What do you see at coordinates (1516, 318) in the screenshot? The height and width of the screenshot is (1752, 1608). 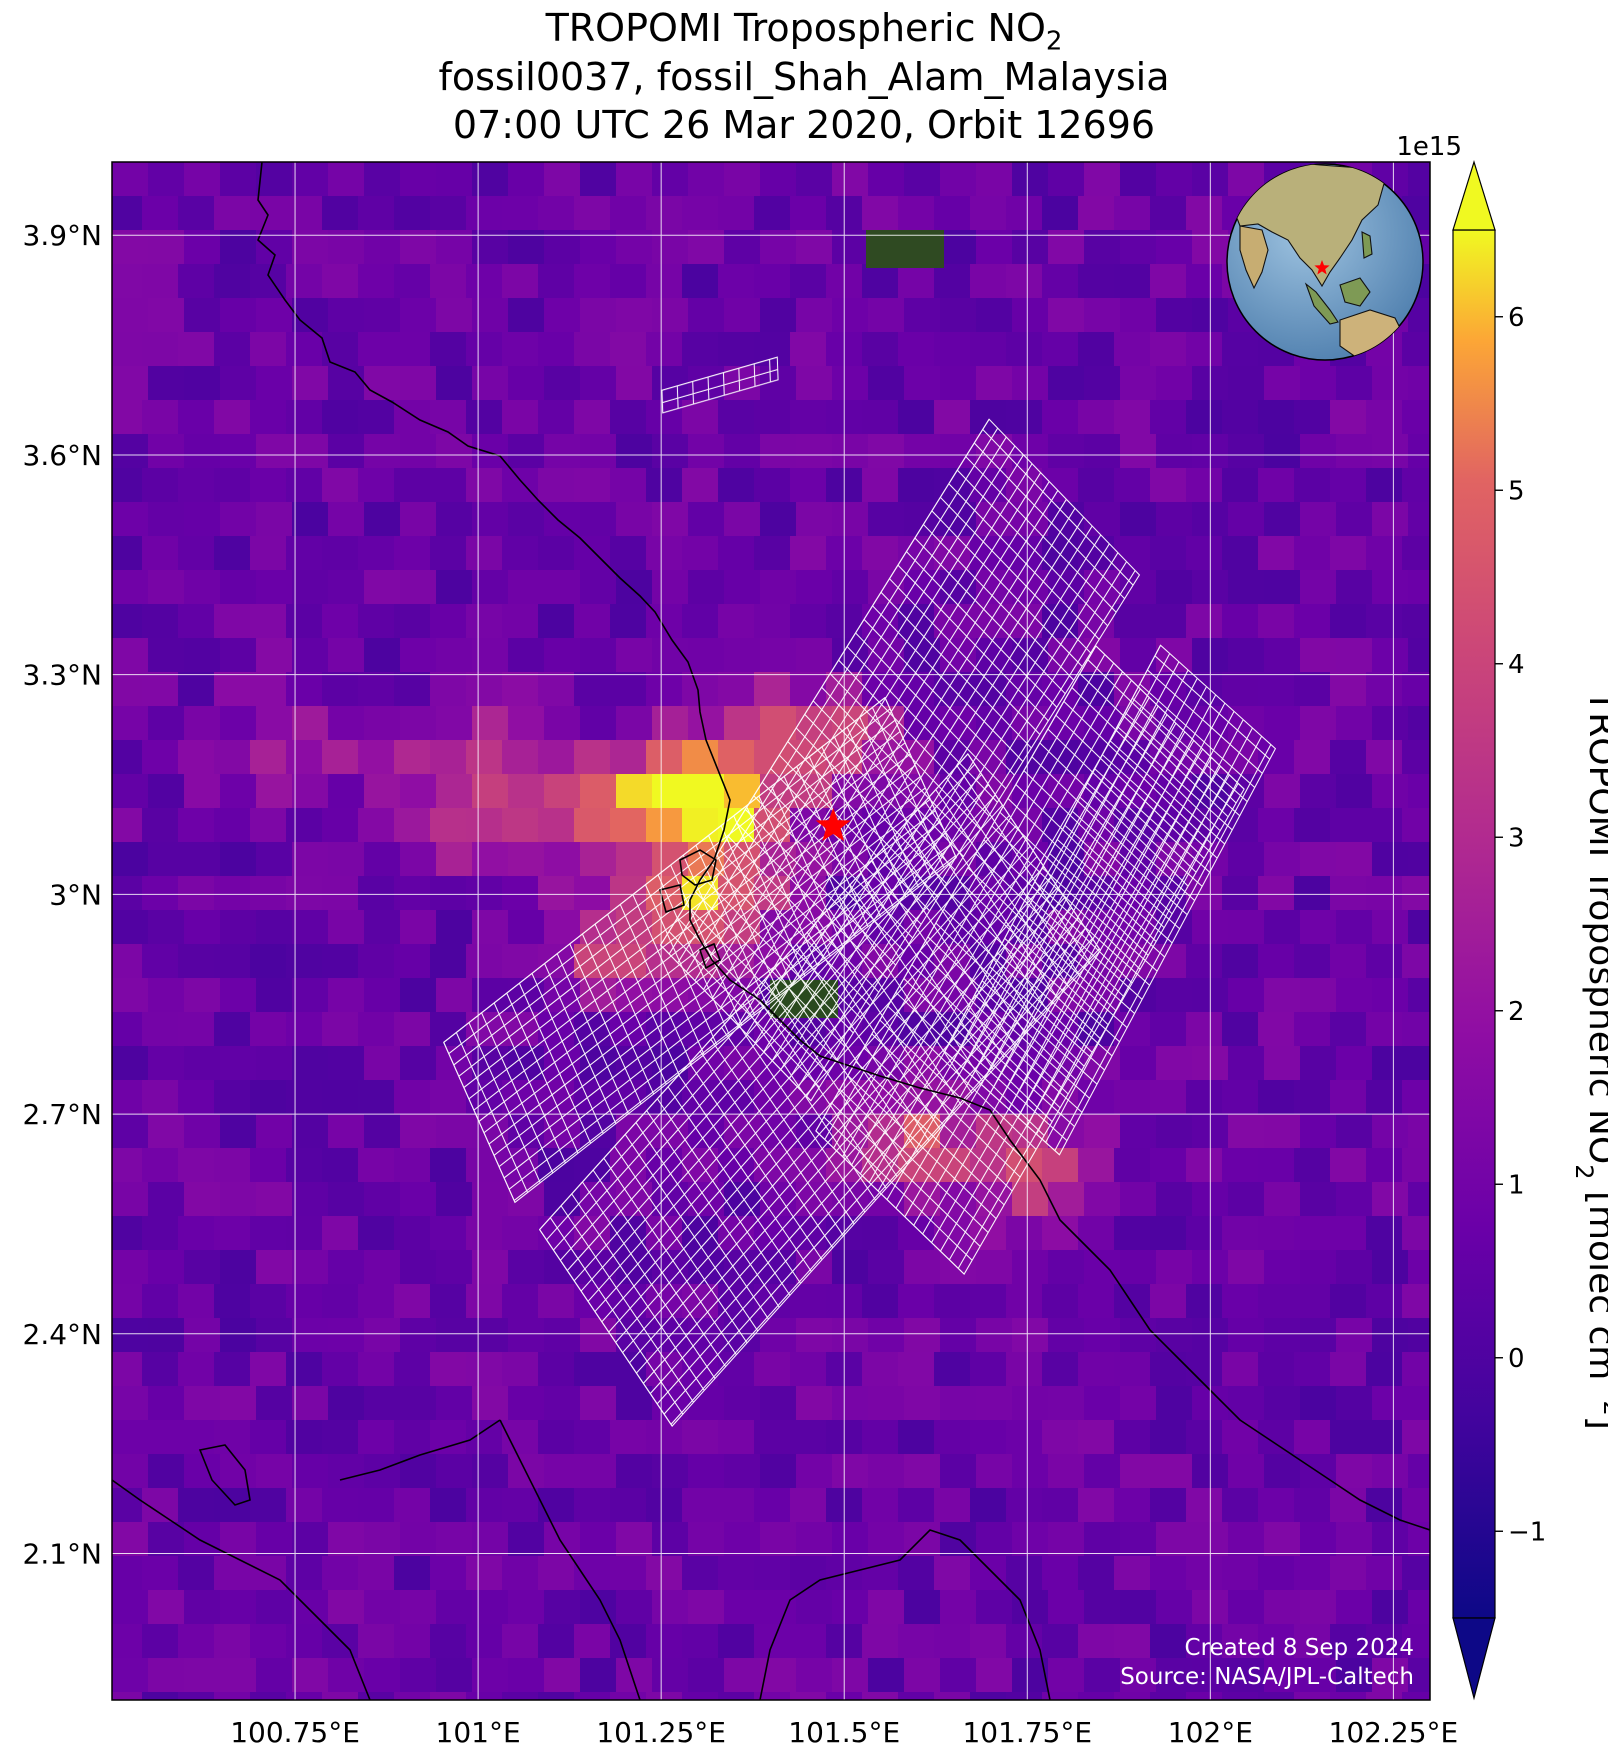 I see `colorbar-tick-label: 6` at bounding box center [1516, 318].